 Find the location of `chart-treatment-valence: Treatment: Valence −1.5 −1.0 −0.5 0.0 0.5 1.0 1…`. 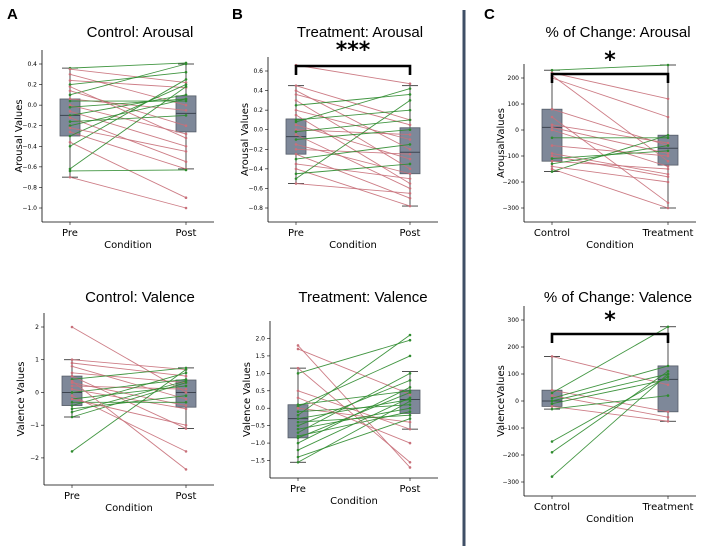

chart-treatment-valence: Treatment: Valence −1.5 −1.0 −0.5 0.0 0.5 1.0 1… is located at coordinates (340, 398).